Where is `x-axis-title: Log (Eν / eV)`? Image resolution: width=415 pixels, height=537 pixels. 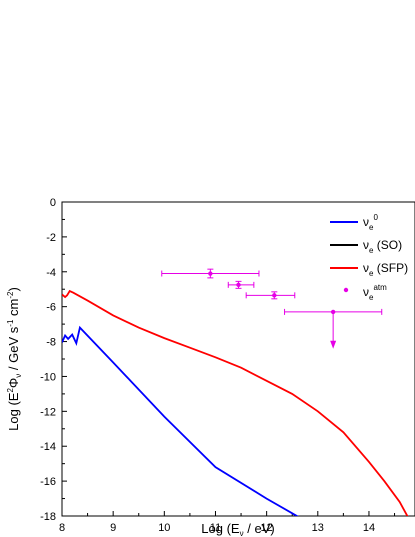 x-axis-title: Log (Eν / eV) is located at coordinates (237, 529).